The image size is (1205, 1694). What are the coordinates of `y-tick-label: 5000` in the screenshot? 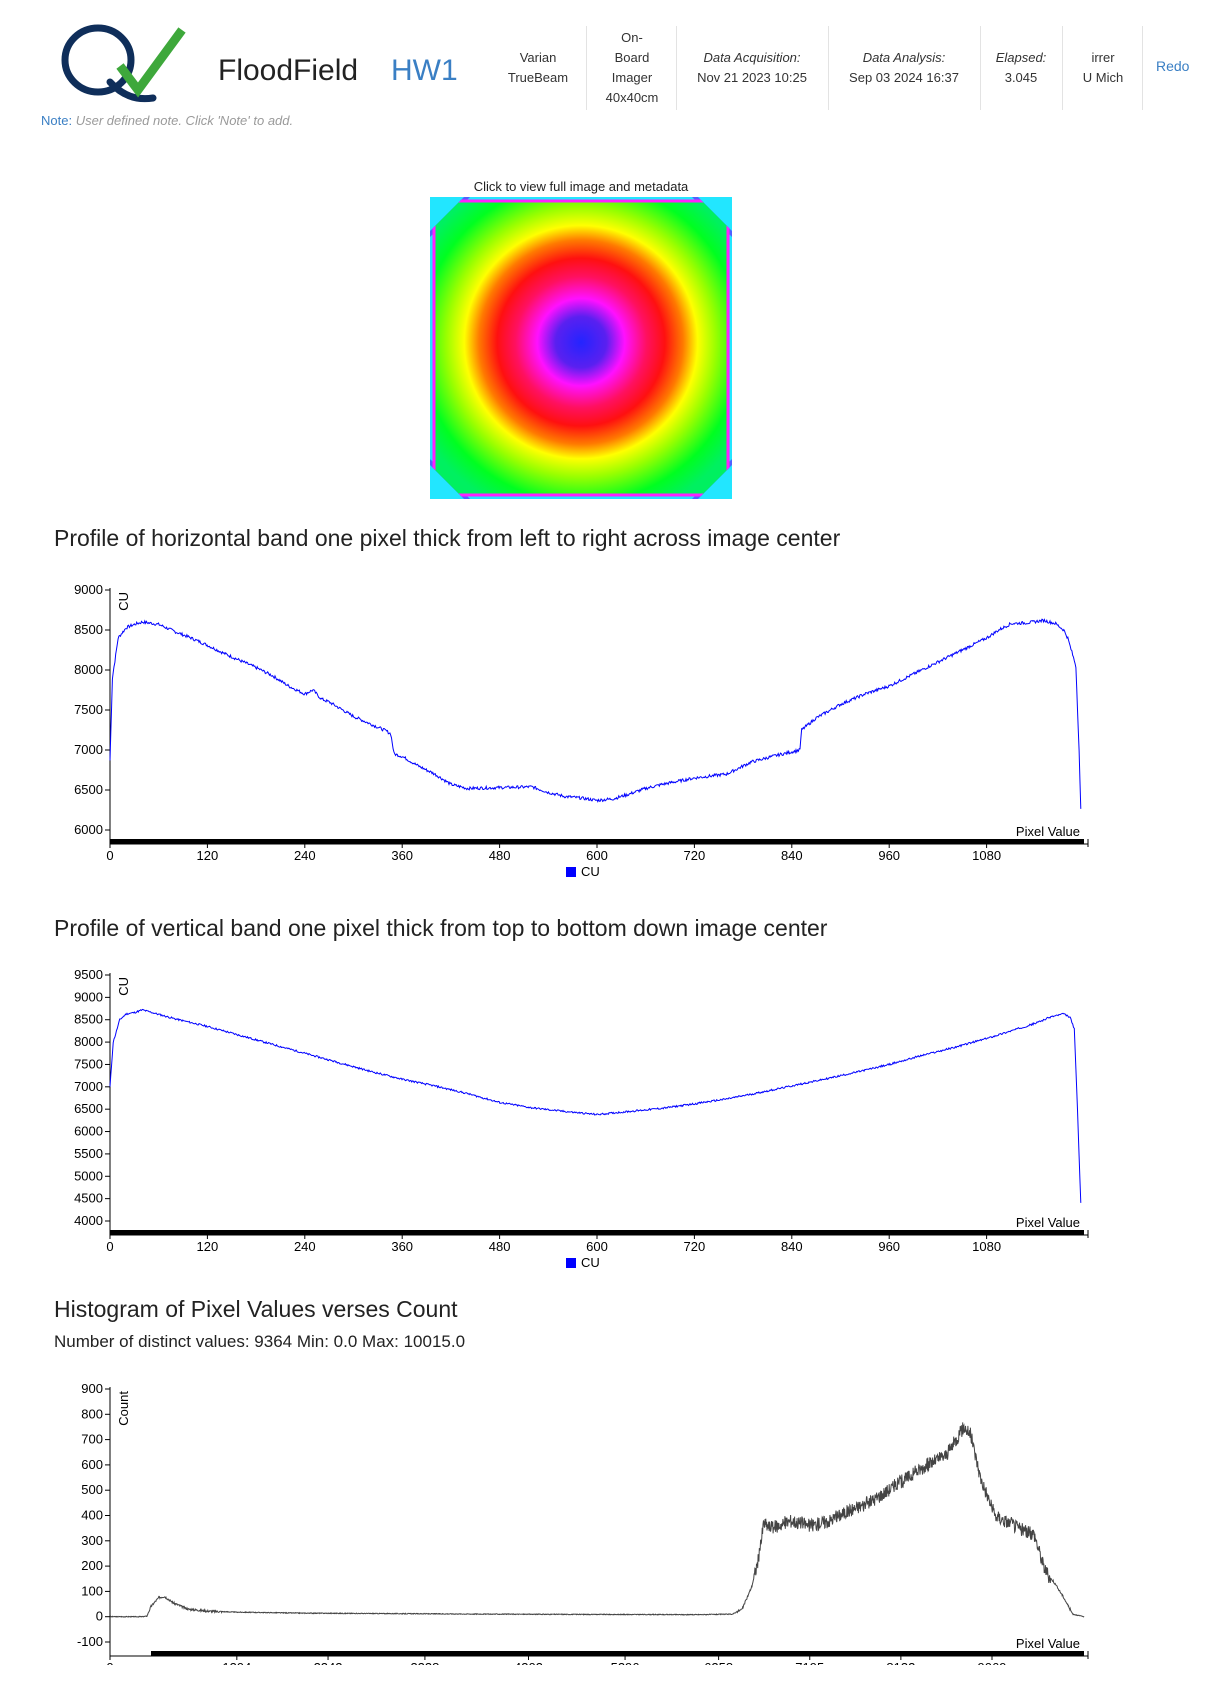 It's located at (88, 1175).